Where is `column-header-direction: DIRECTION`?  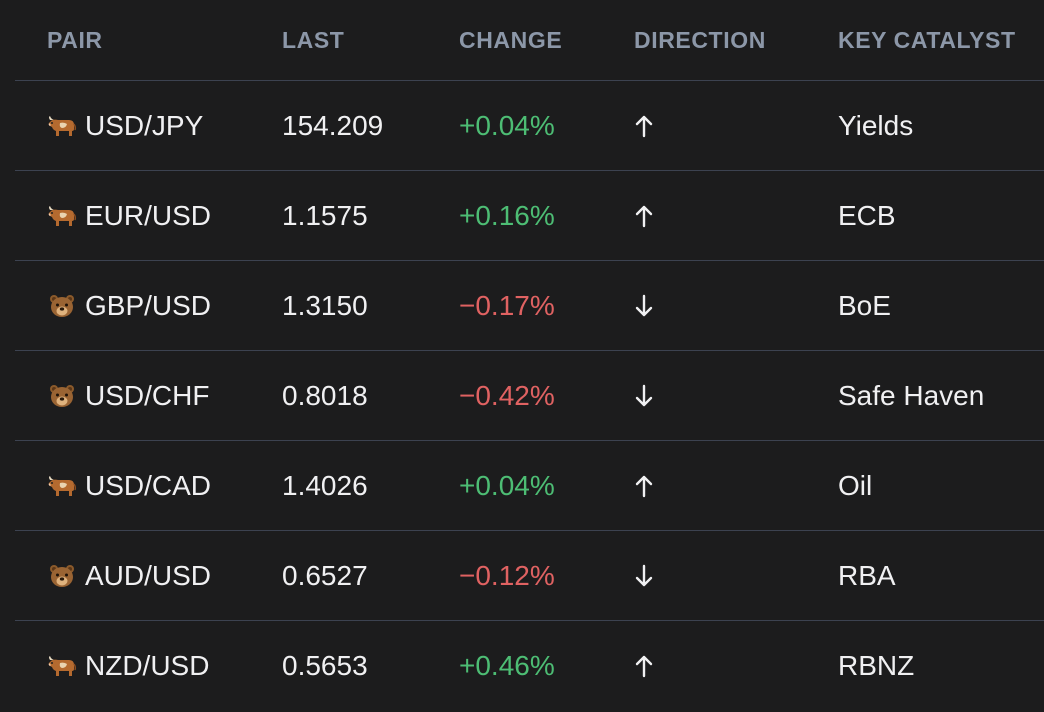 column-header-direction: DIRECTION is located at coordinates (700, 40).